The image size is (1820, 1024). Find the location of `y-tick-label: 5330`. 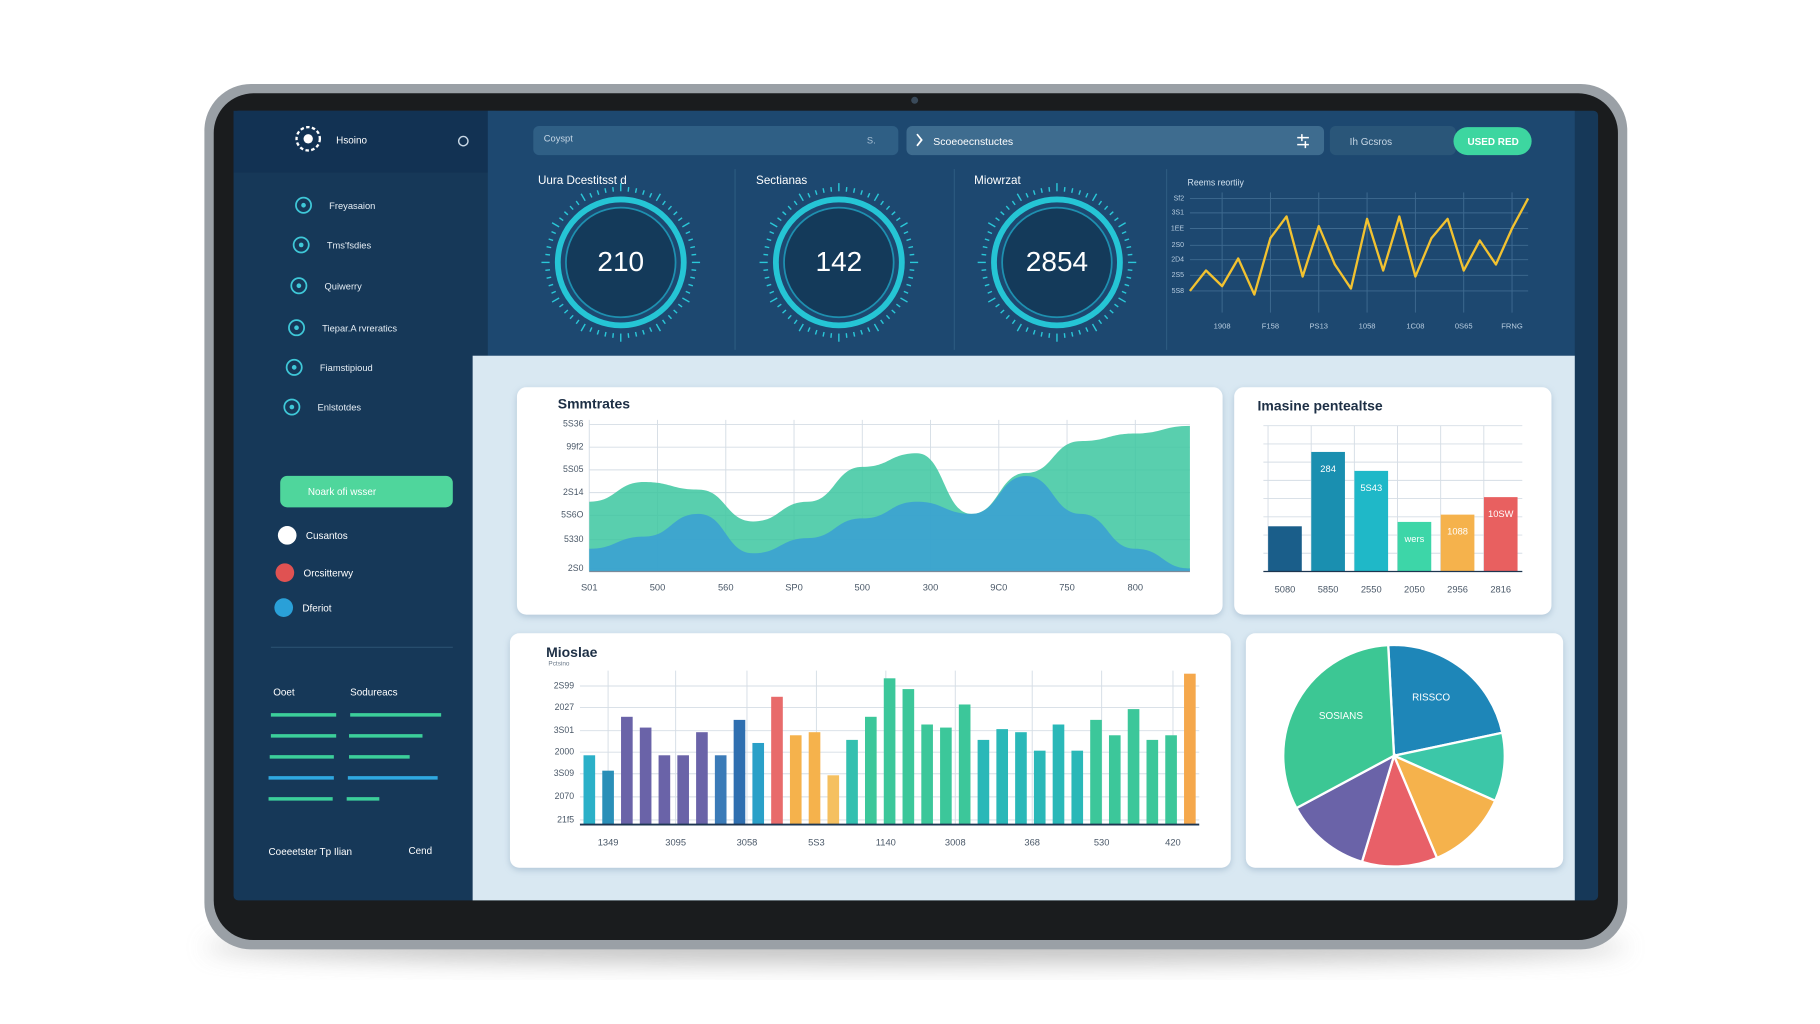

y-tick-label: 5330 is located at coordinates (574, 539).